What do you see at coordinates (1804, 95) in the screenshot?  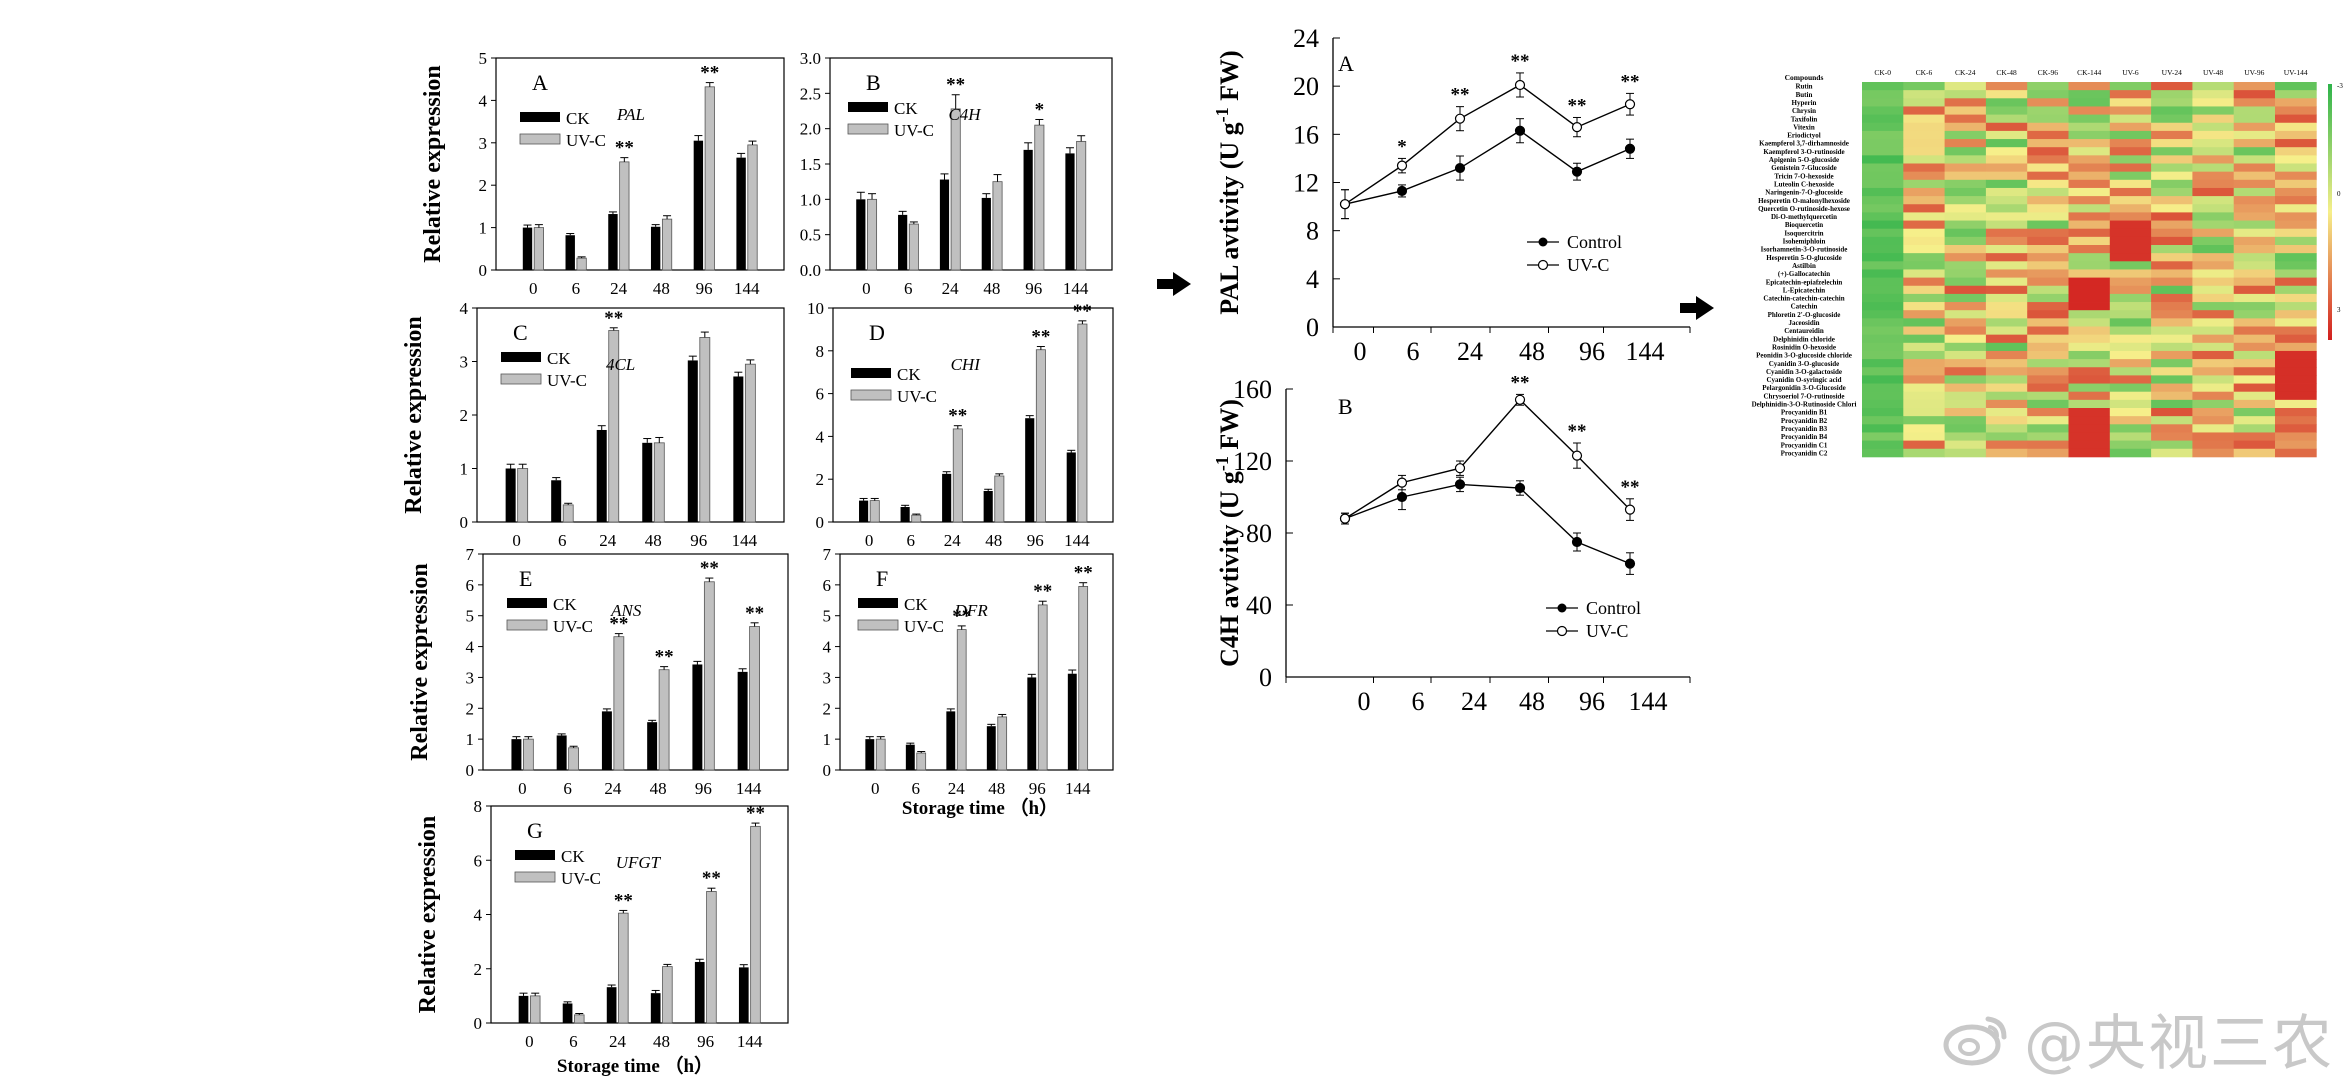 I see `heatmap-row-label: Butin` at bounding box center [1804, 95].